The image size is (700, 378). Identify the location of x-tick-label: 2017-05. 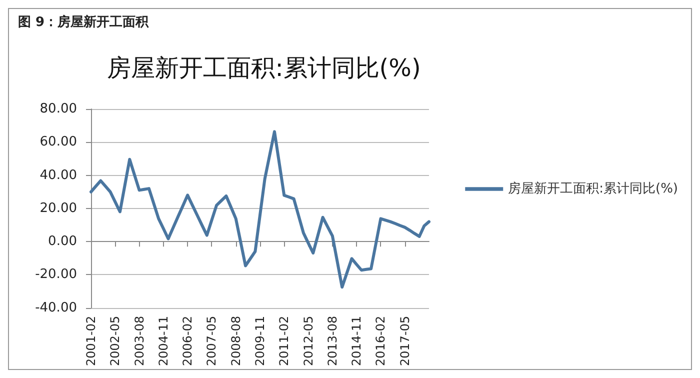
(405, 341).